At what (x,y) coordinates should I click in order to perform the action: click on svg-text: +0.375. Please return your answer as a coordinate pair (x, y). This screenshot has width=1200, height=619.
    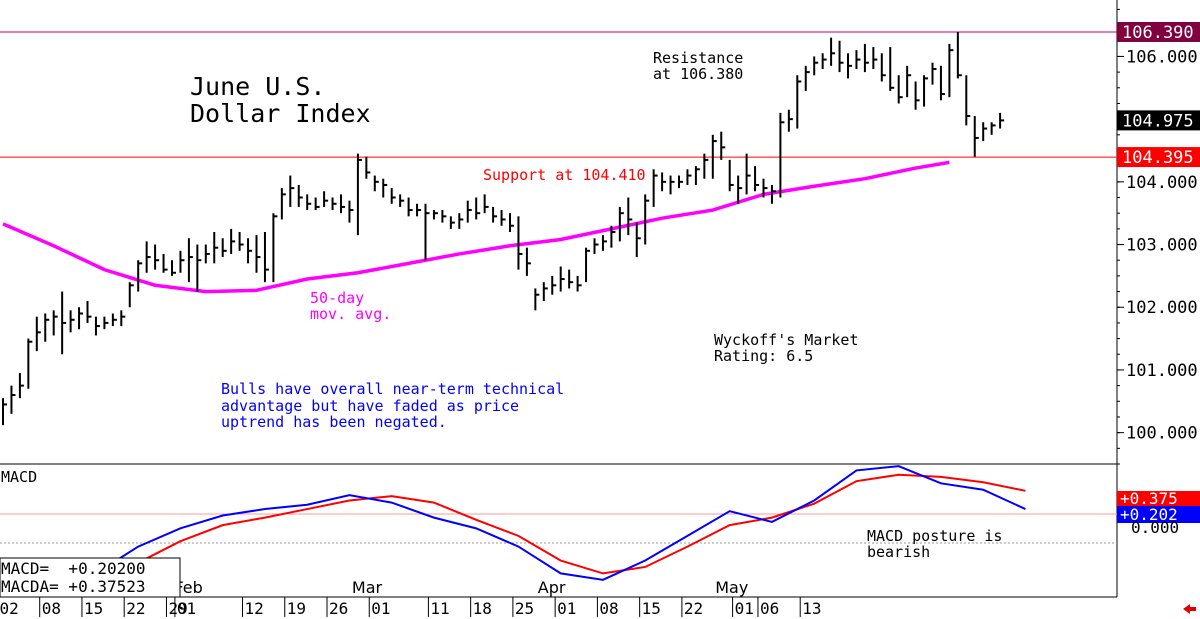
    Looking at the image, I should click on (1149, 498).